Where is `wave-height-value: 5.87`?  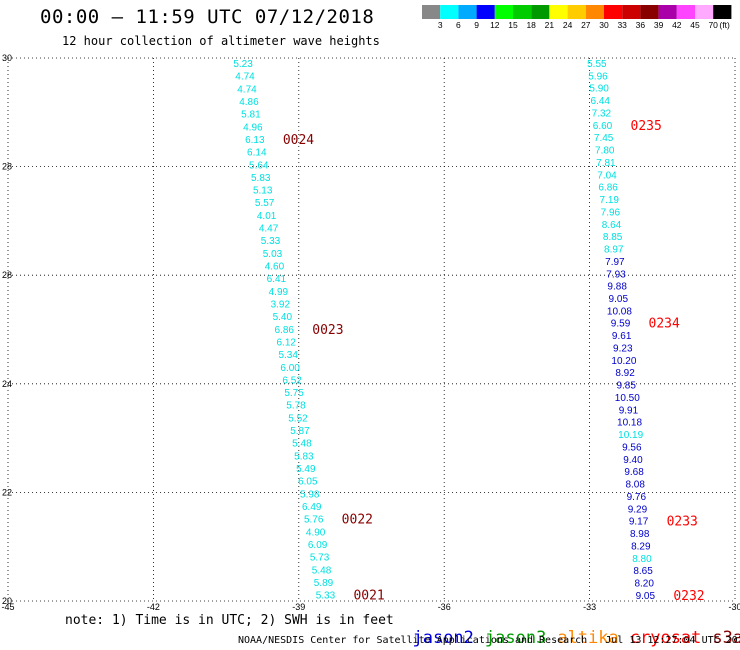
wave-height-value: 5.87 is located at coordinates (300, 431).